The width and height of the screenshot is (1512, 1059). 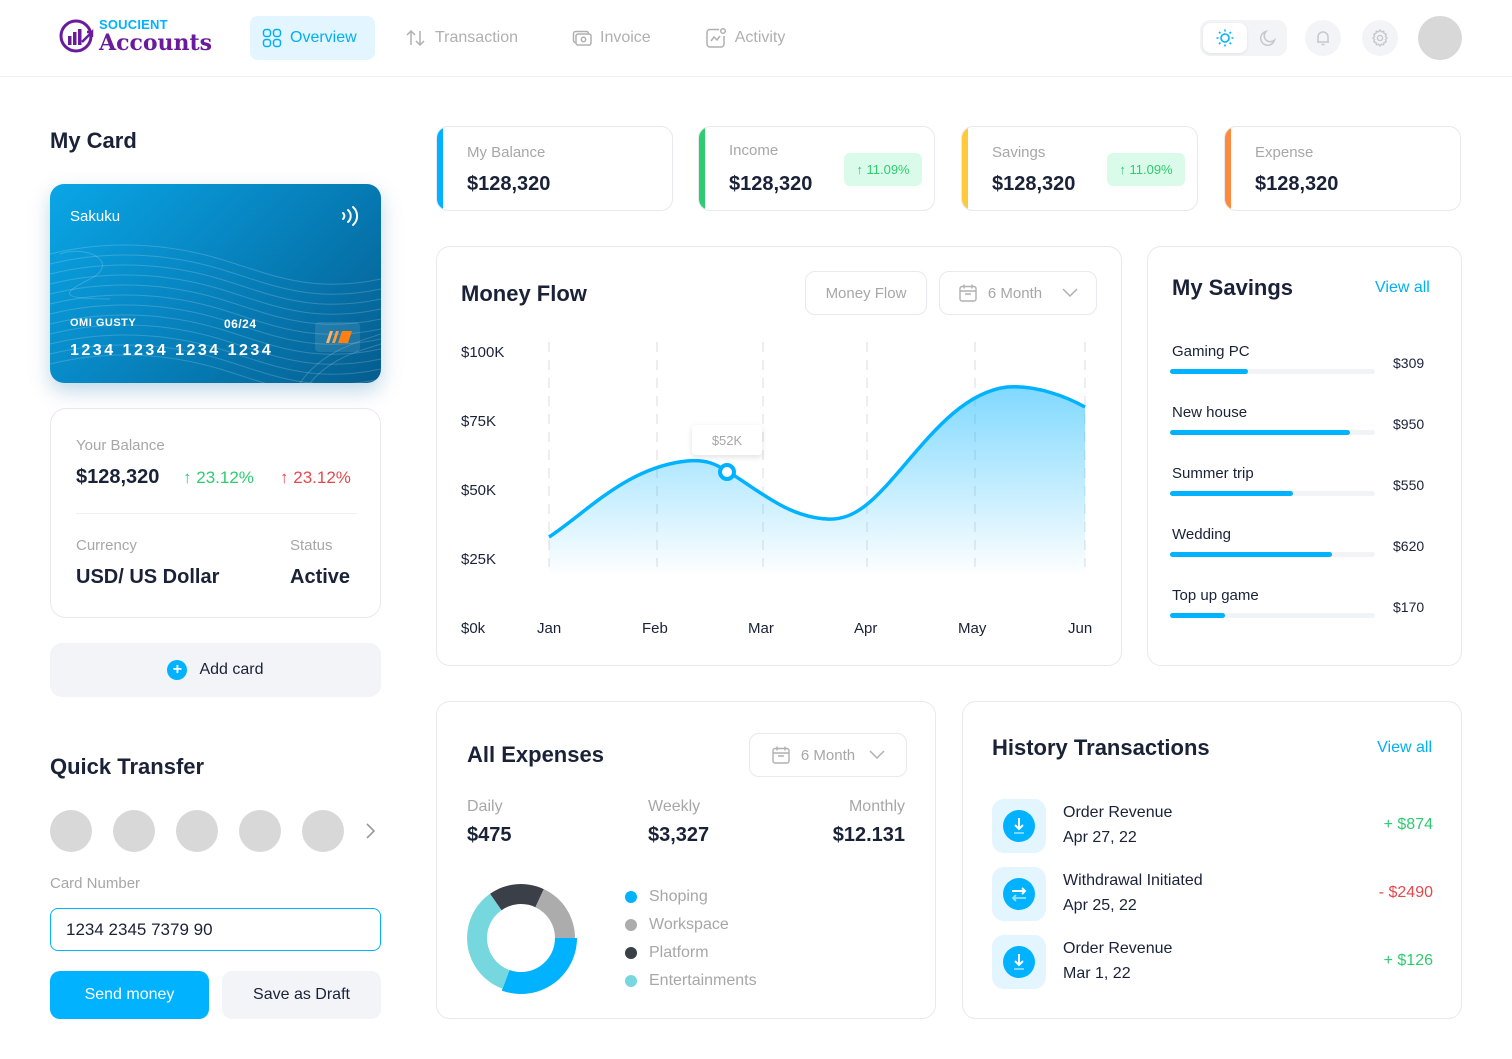 I want to click on nav-activity: Activity, so click(x=745, y=38).